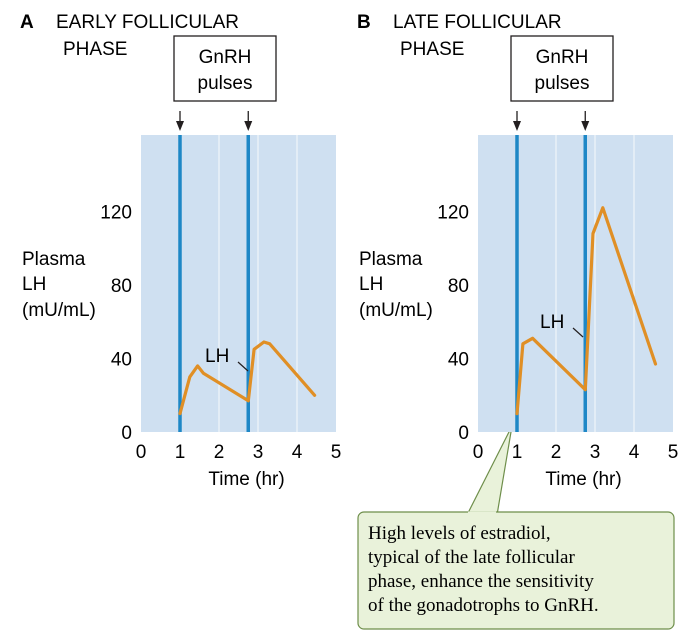 The width and height of the screenshot is (689, 635). What do you see at coordinates (364, 22) in the screenshot?
I see `panel-letter: B` at bounding box center [364, 22].